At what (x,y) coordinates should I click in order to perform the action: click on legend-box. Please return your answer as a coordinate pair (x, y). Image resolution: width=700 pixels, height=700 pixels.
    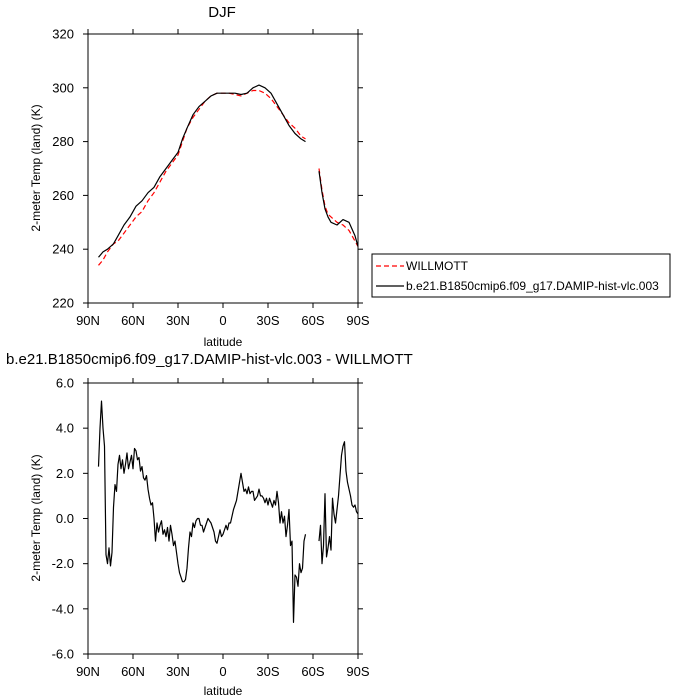
    Looking at the image, I should click on (521, 275).